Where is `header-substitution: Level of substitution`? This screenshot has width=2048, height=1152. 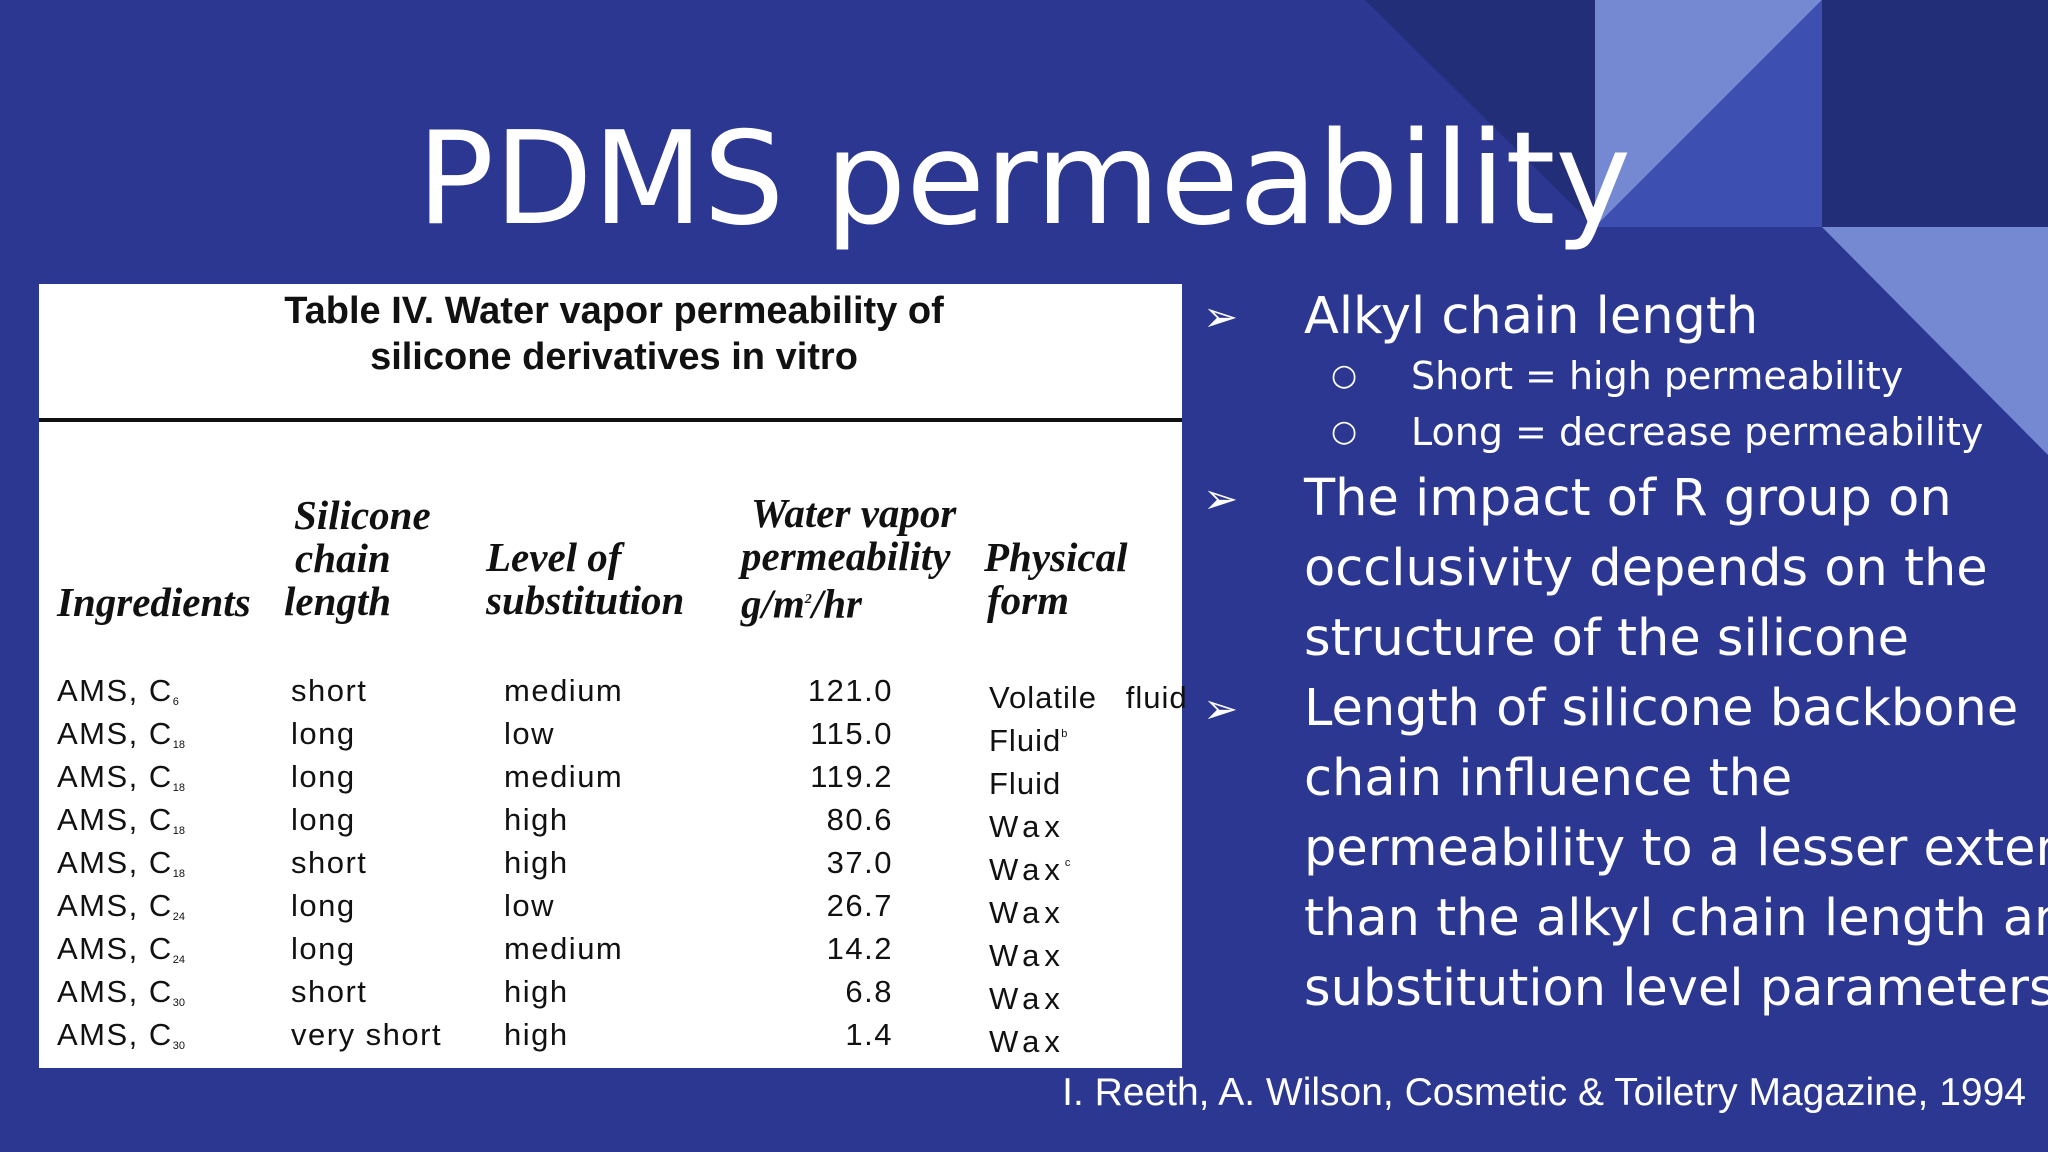 header-substitution: Level of substitution is located at coordinates (585, 578).